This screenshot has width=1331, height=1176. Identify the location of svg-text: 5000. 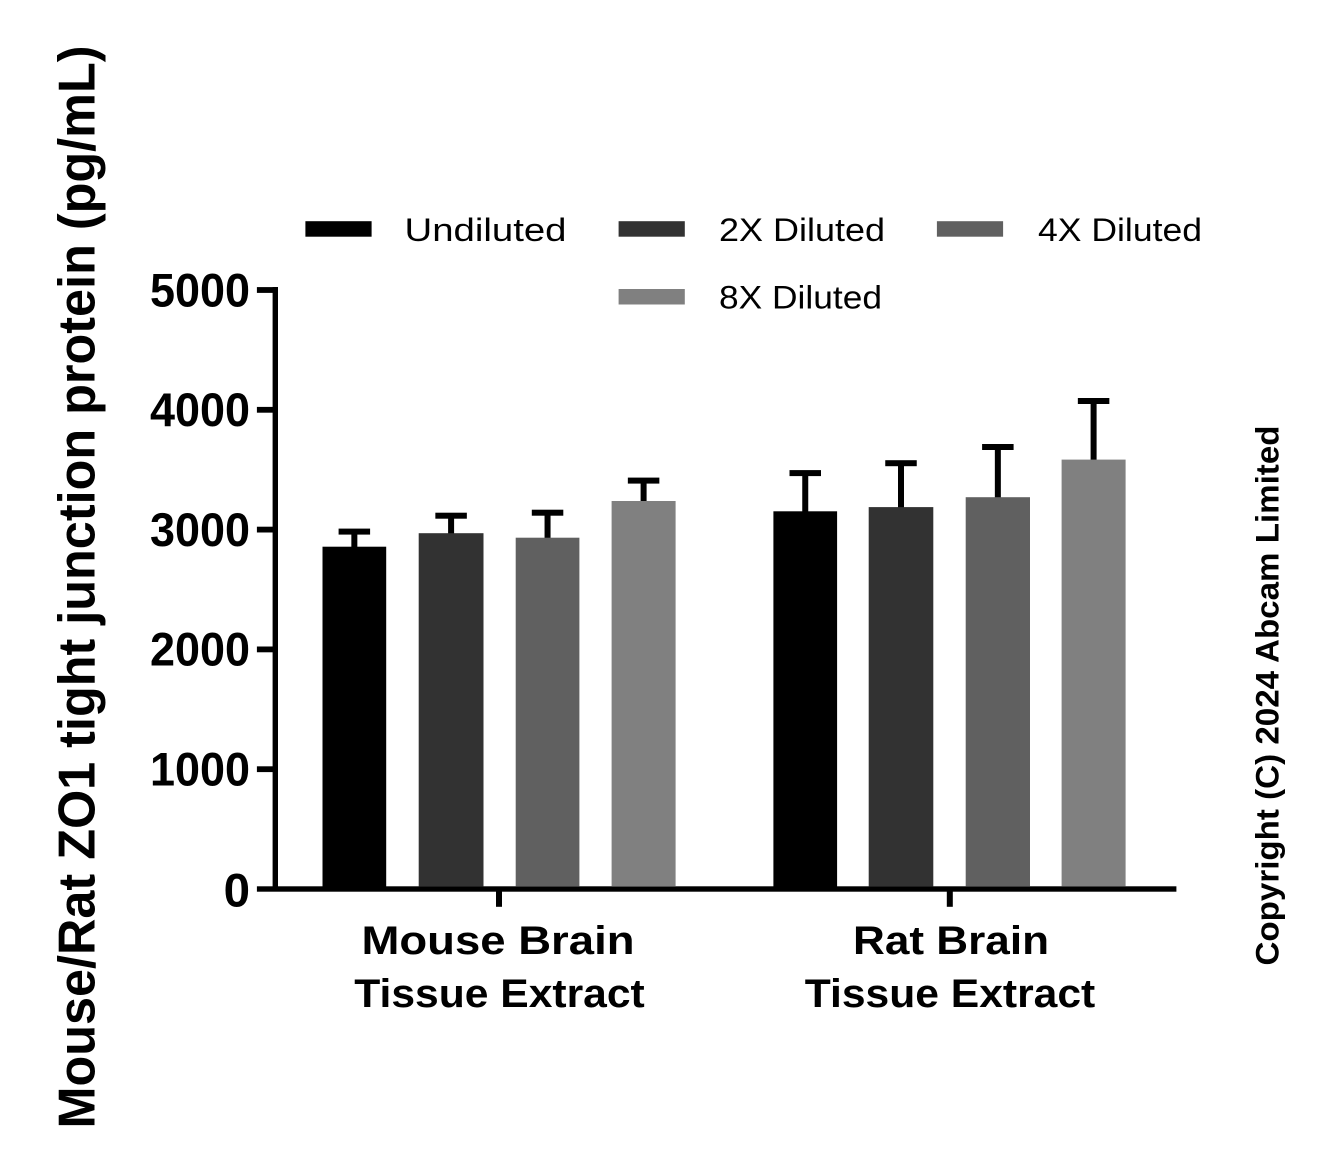
(200, 290).